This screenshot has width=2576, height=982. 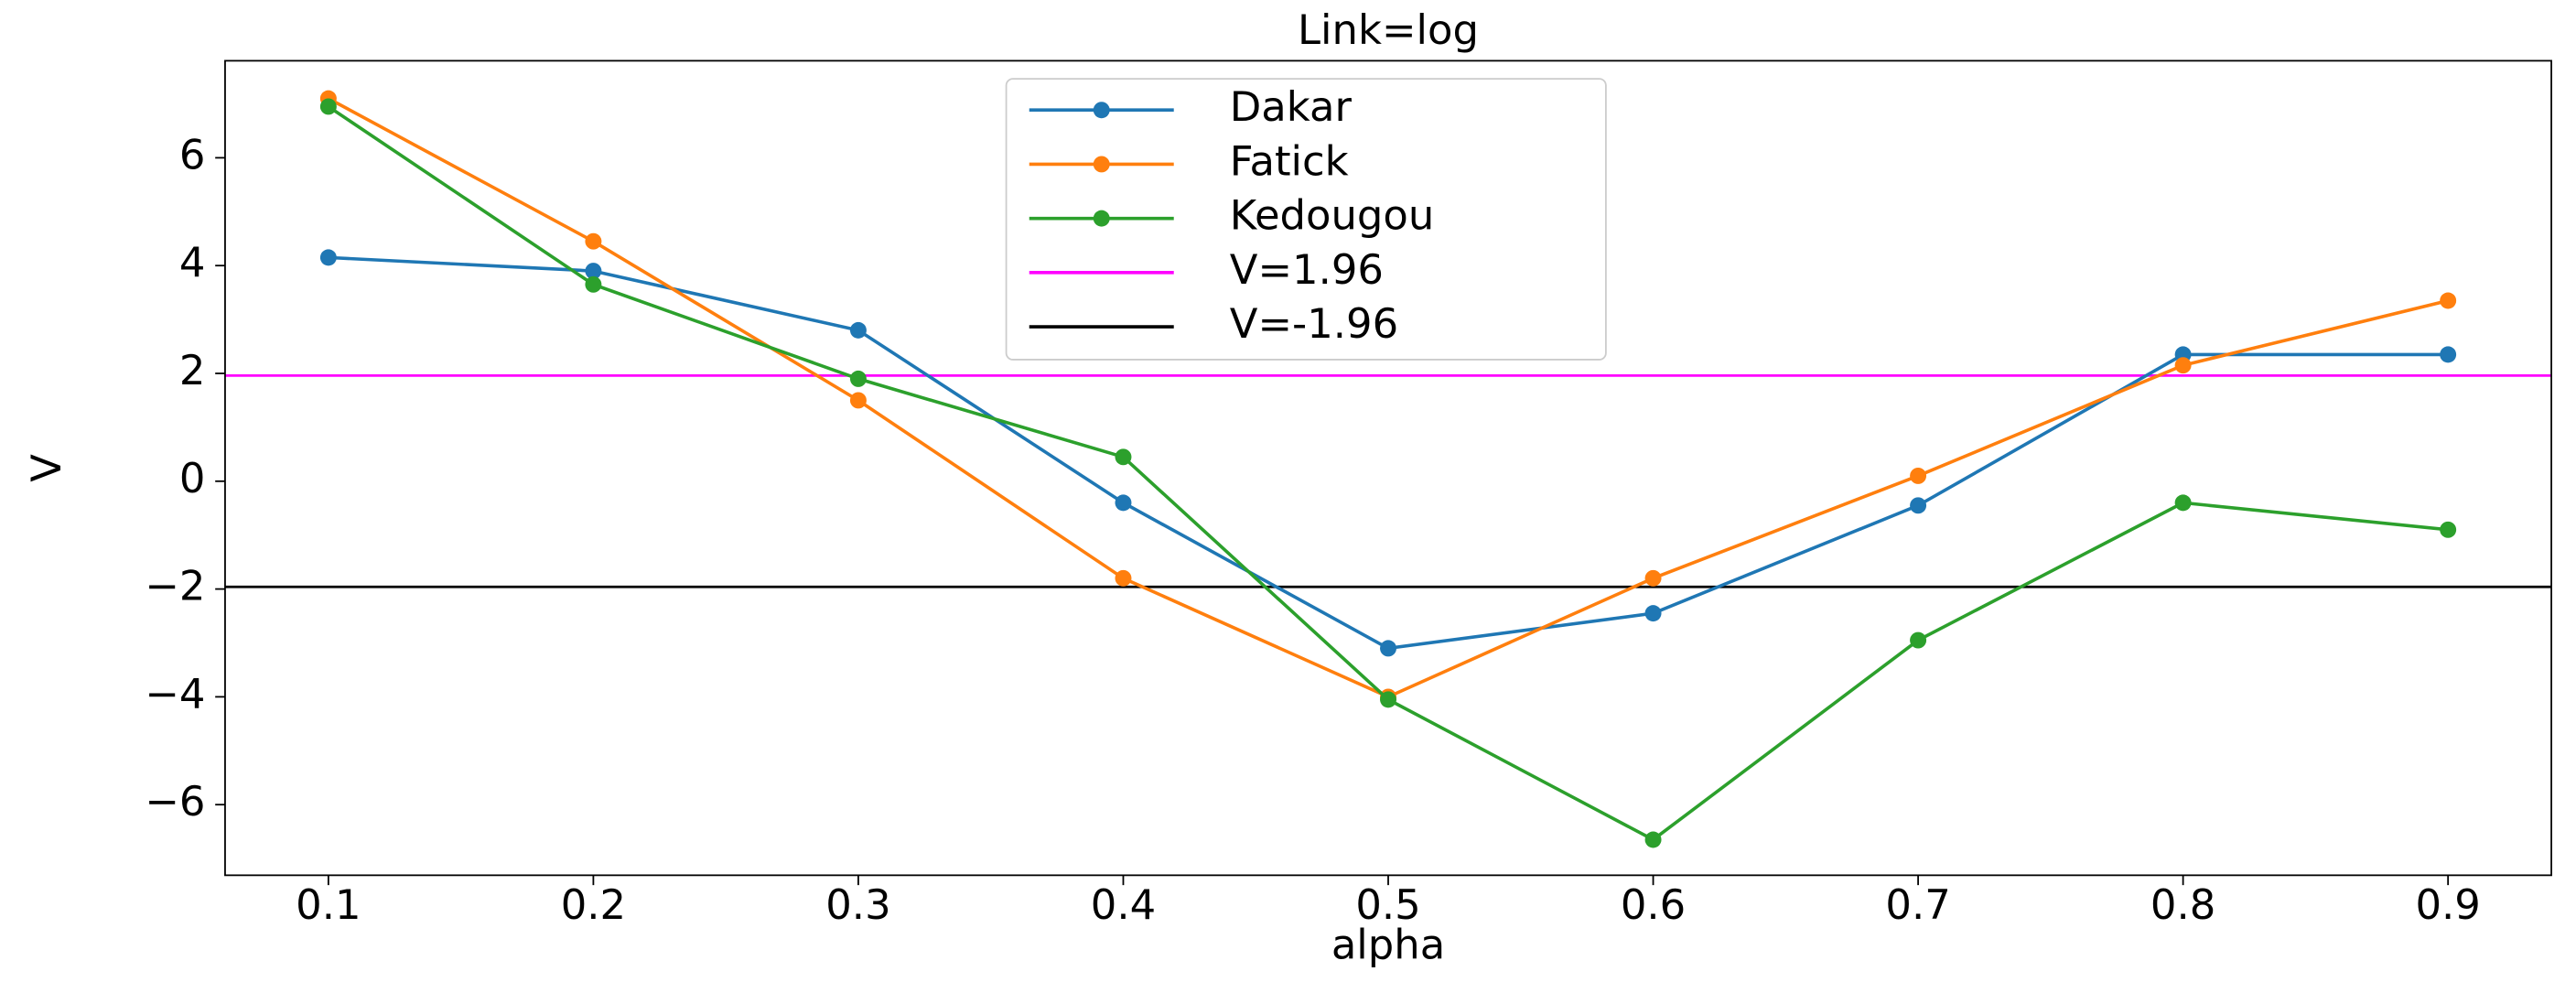 I want to click on y-tick-label: 0, so click(x=193, y=478).